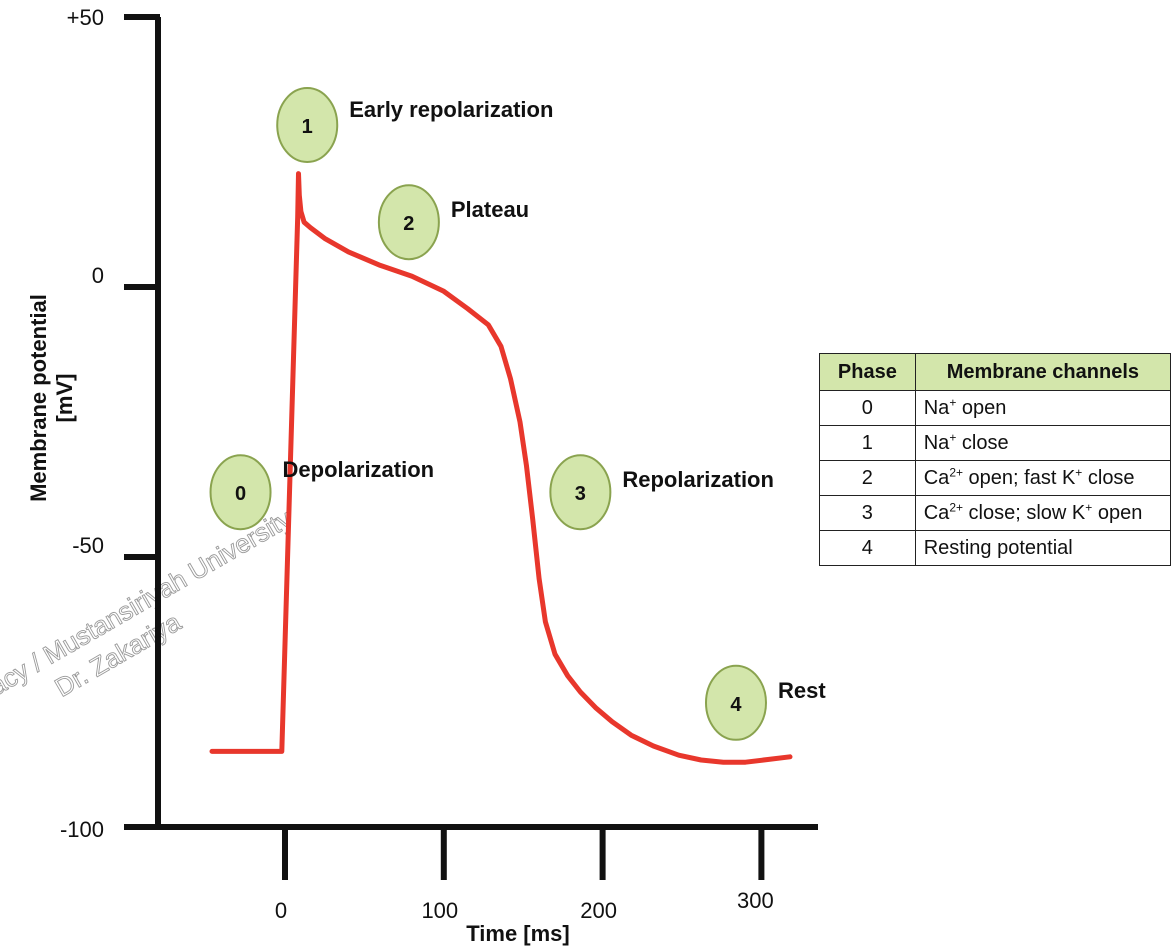 Image resolution: width=1171 pixels, height=946 pixels. What do you see at coordinates (414, 125) in the screenshot?
I see `phase-marker-1: 1 Early repolarization` at bounding box center [414, 125].